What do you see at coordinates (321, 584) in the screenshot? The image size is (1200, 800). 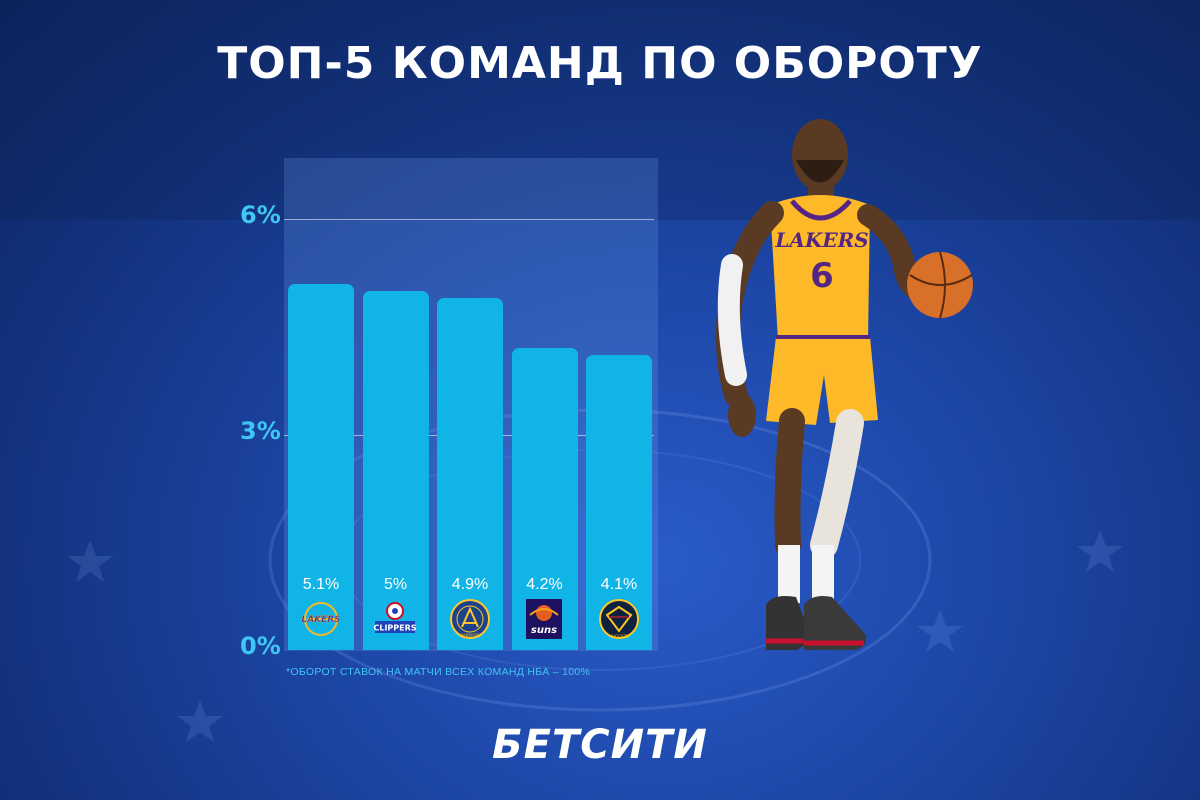 I see `bar-value-label: 5.1%` at bounding box center [321, 584].